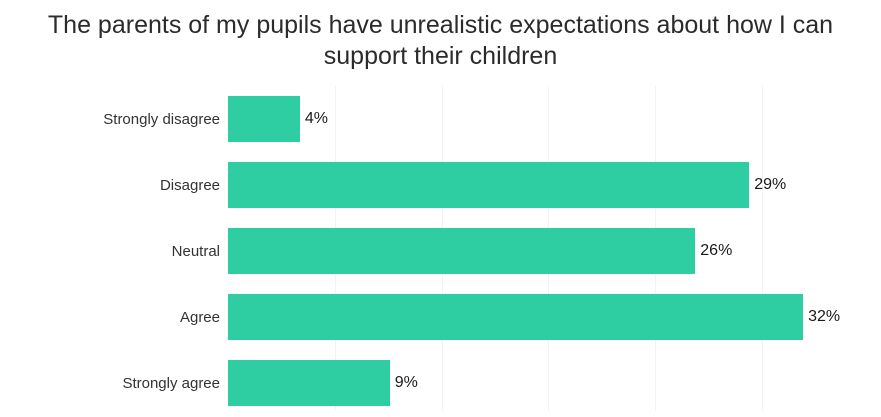 The width and height of the screenshot is (881, 417). Describe the element at coordinates (189, 185) in the screenshot. I see `category-label: Disagree` at that location.